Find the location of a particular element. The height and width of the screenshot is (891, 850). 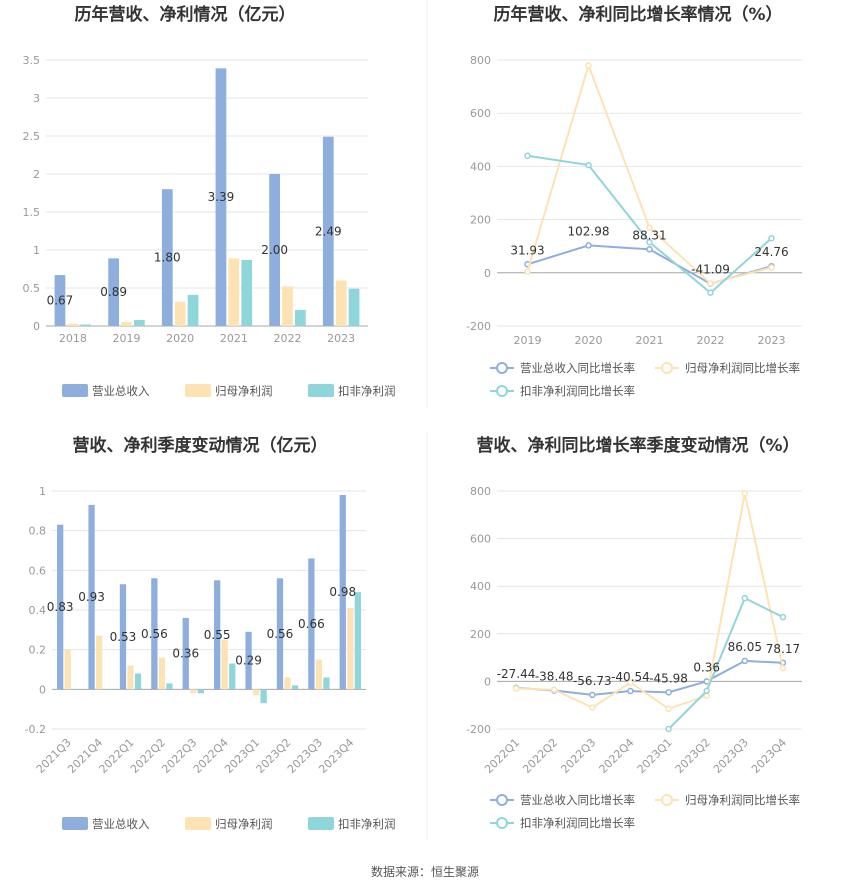

legend-item: 扣非净利润同比增长率 is located at coordinates (562, 823).